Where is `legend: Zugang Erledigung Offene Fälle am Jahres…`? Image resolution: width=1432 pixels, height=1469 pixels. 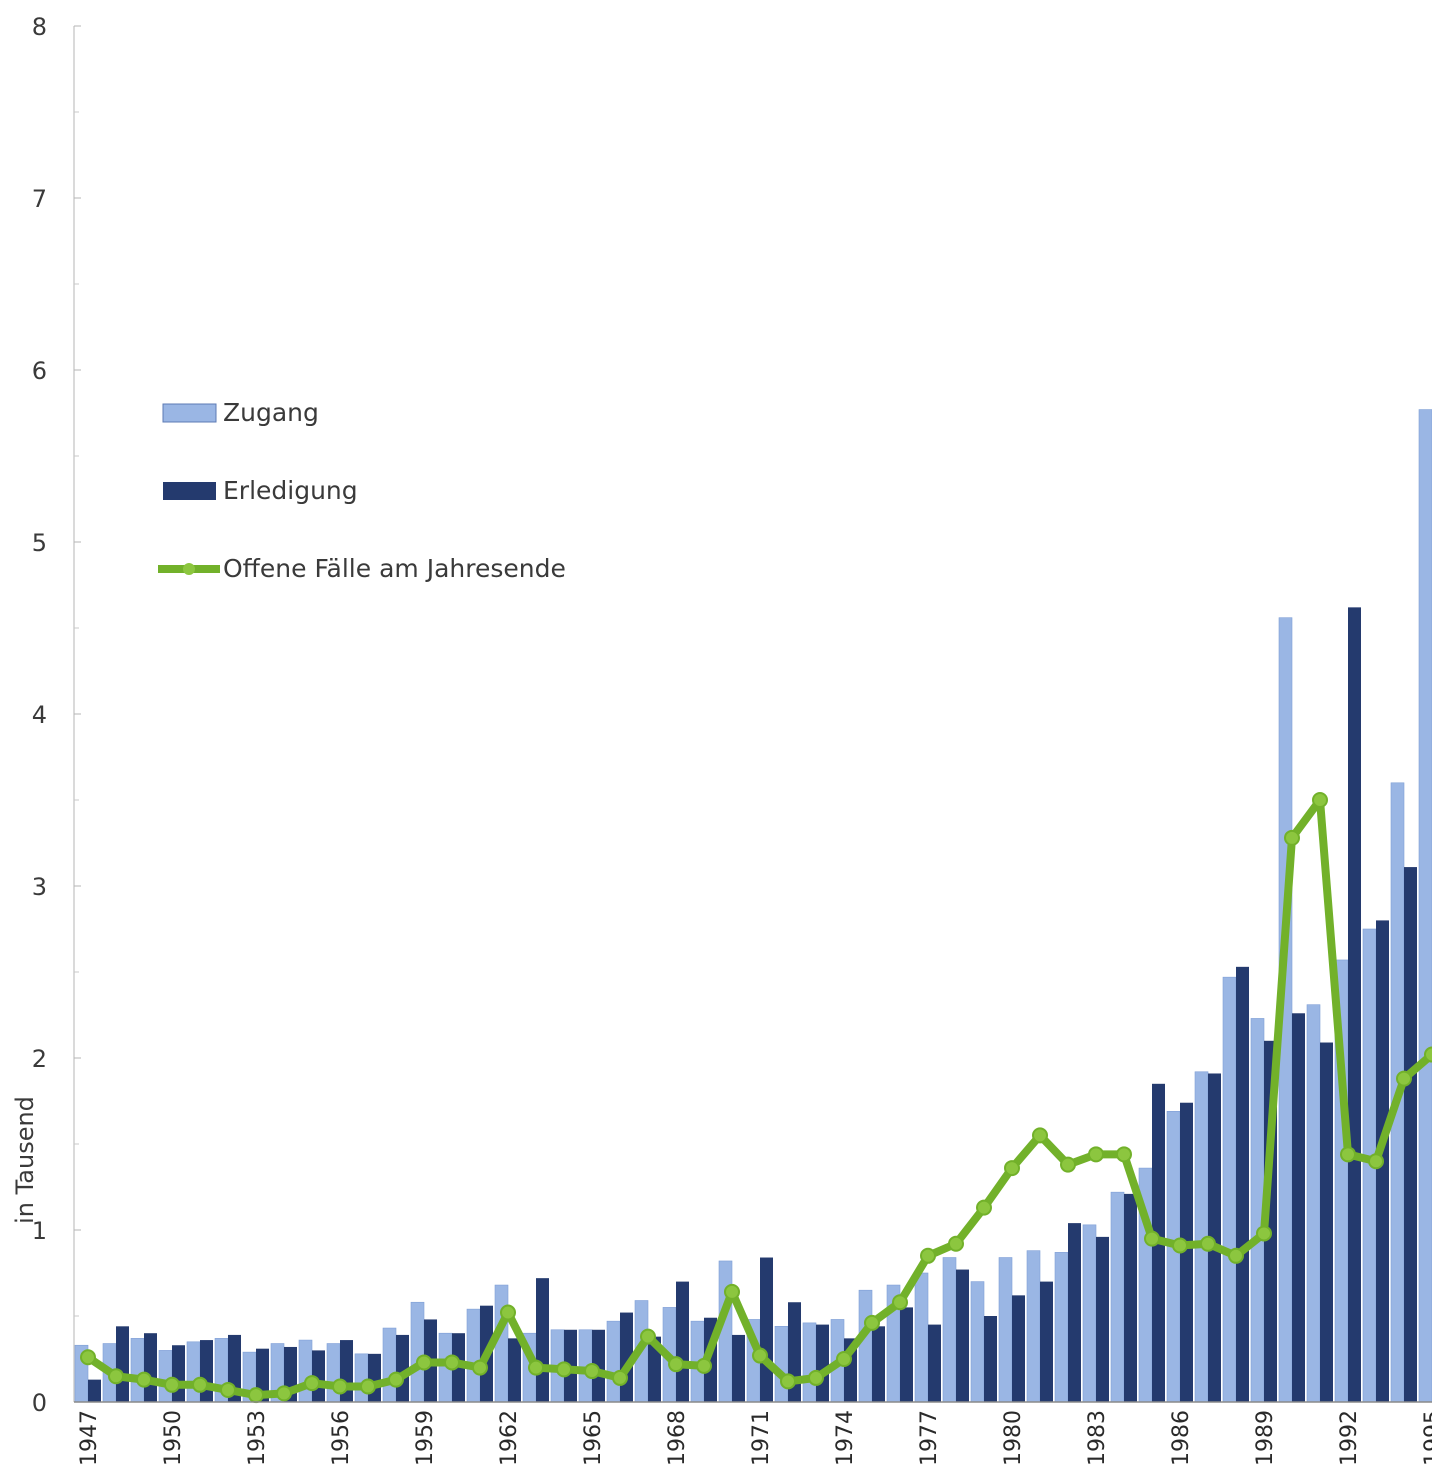
legend: Zugang Erledigung Offene Fälle am Jahres… is located at coordinates (362, 490).